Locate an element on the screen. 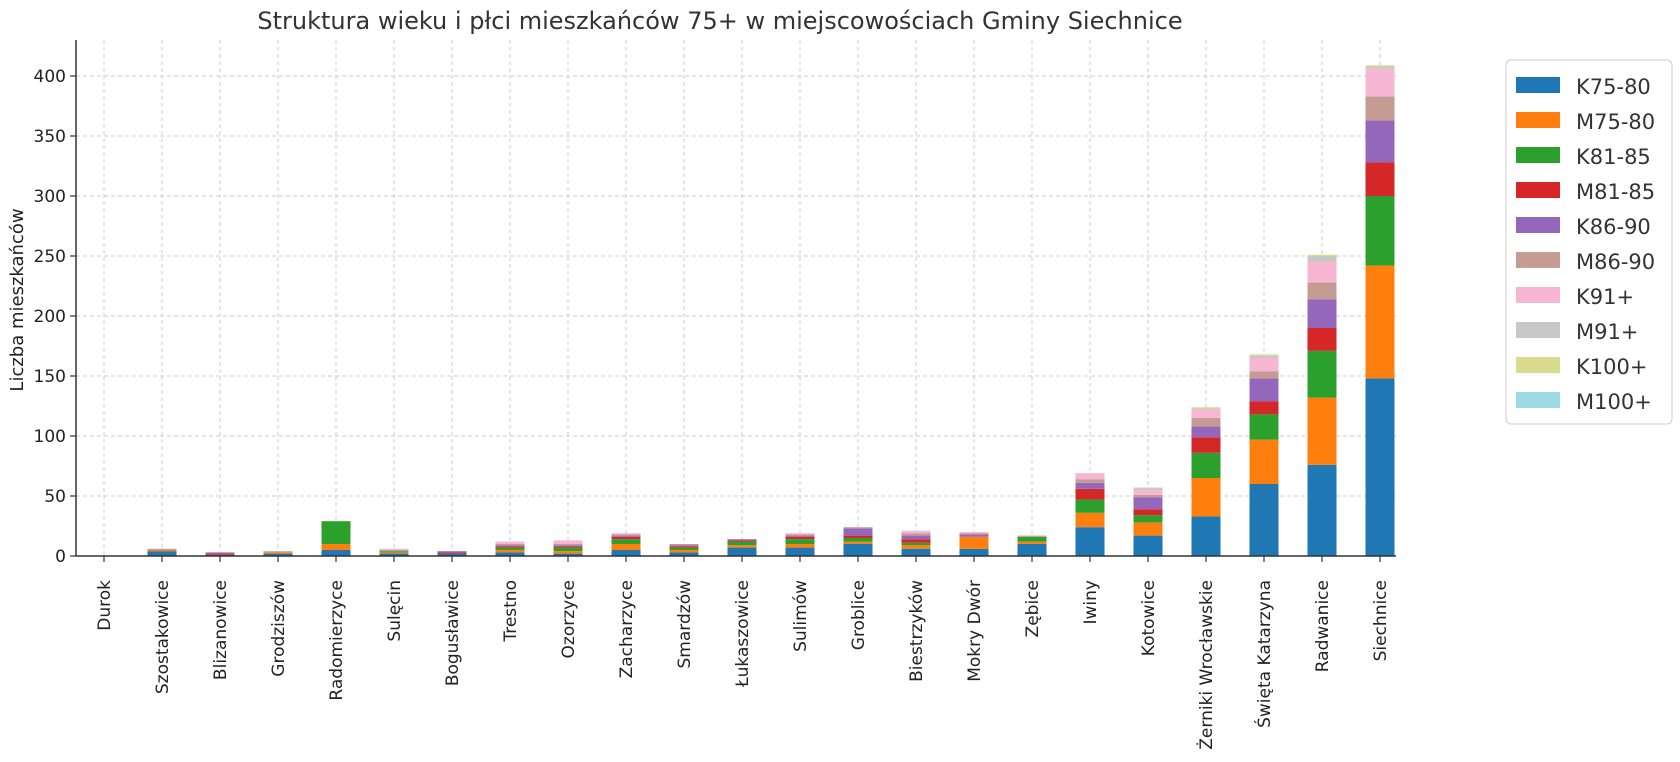 The height and width of the screenshot is (762, 1680). x-tick-label-7: Trestno is located at coordinates (511, 611).